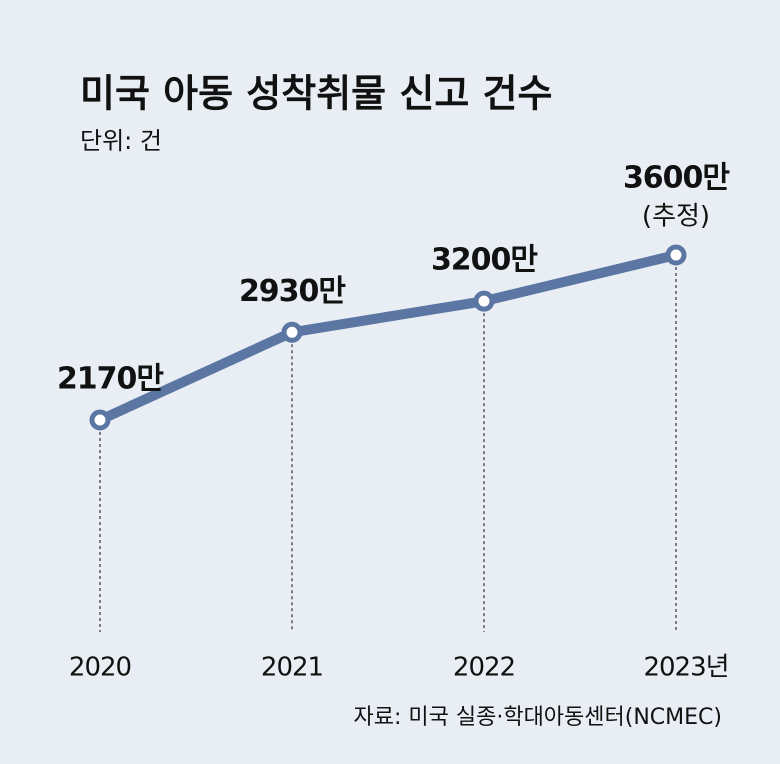  Describe the element at coordinates (121, 141) in the screenshot. I see `chart-subtitle: 단위: 건` at that location.